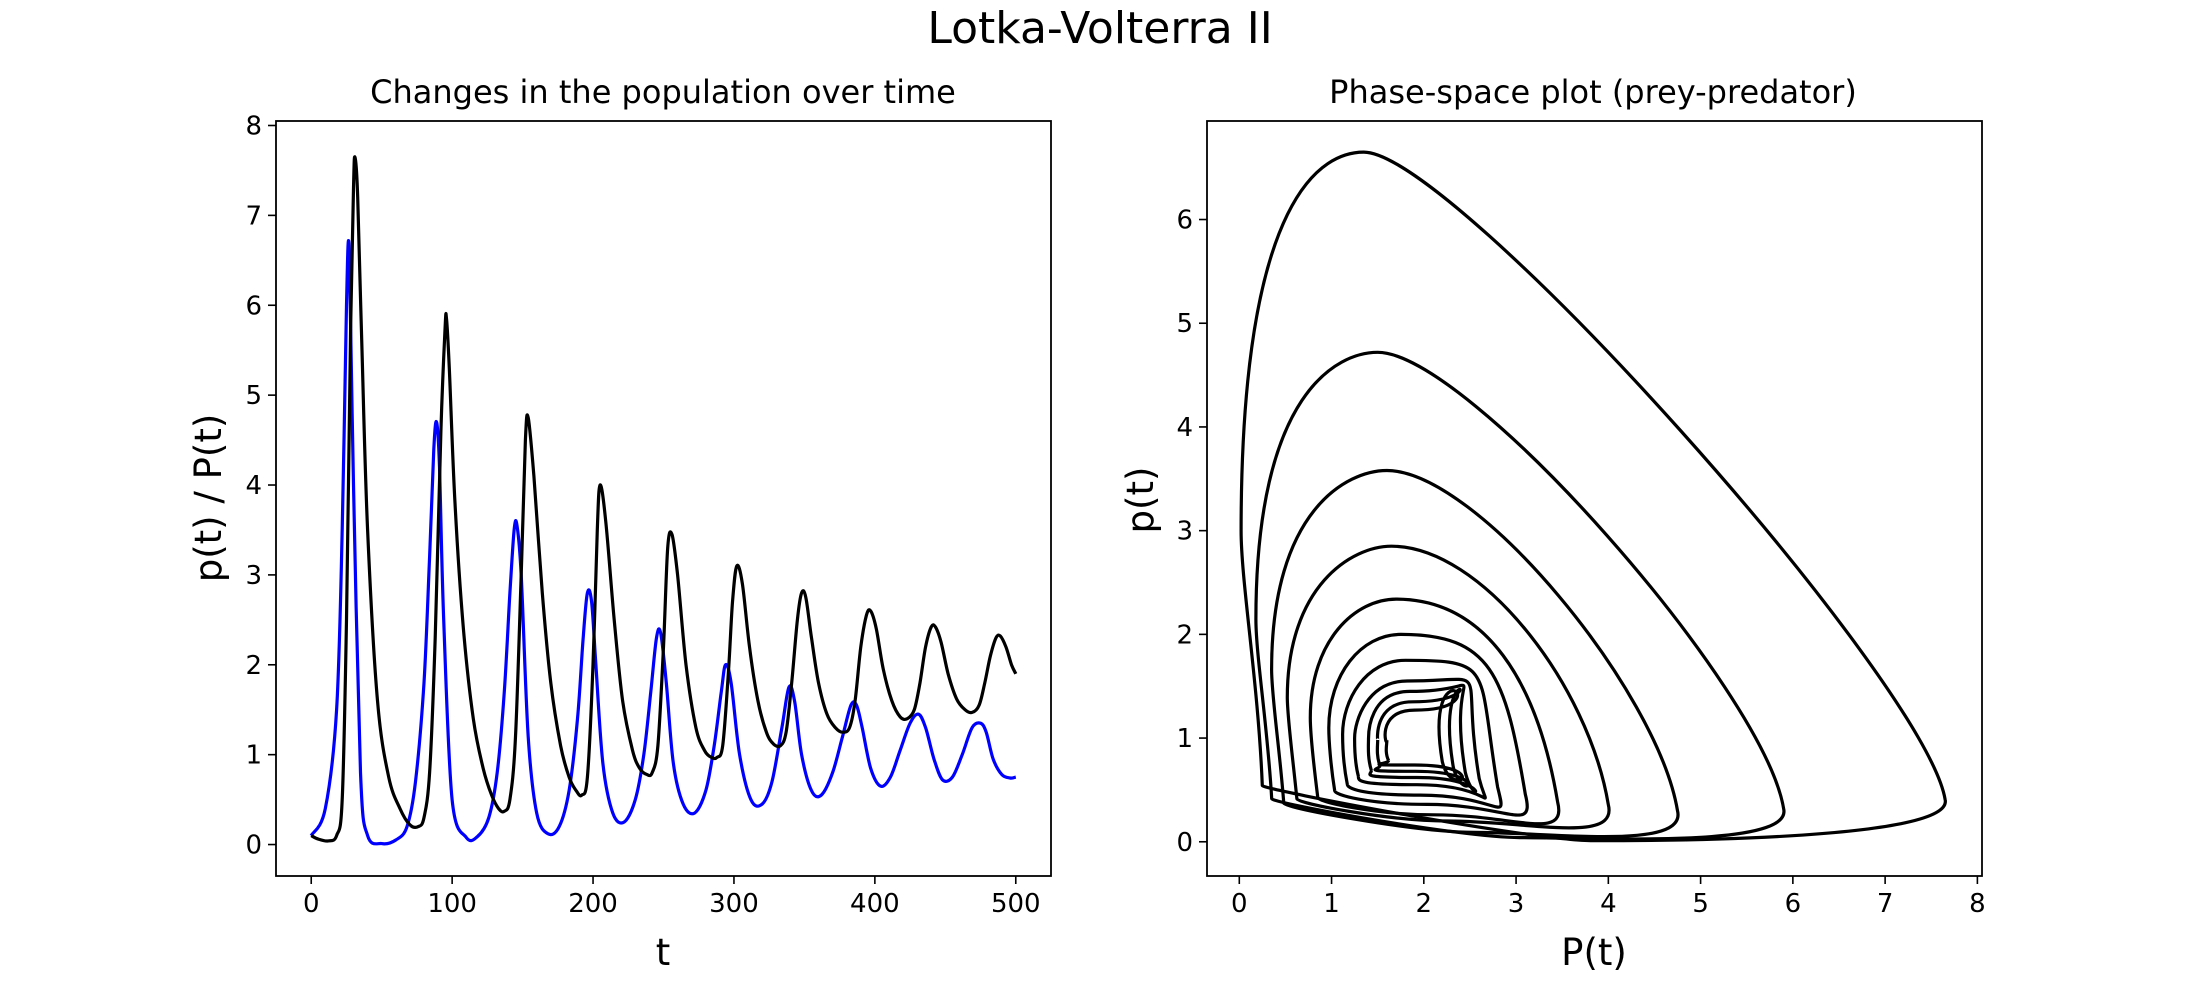  What do you see at coordinates (593, 904) in the screenshot?
I see `time-series-x-tick-label: 200` at bounding box center [593, 904].